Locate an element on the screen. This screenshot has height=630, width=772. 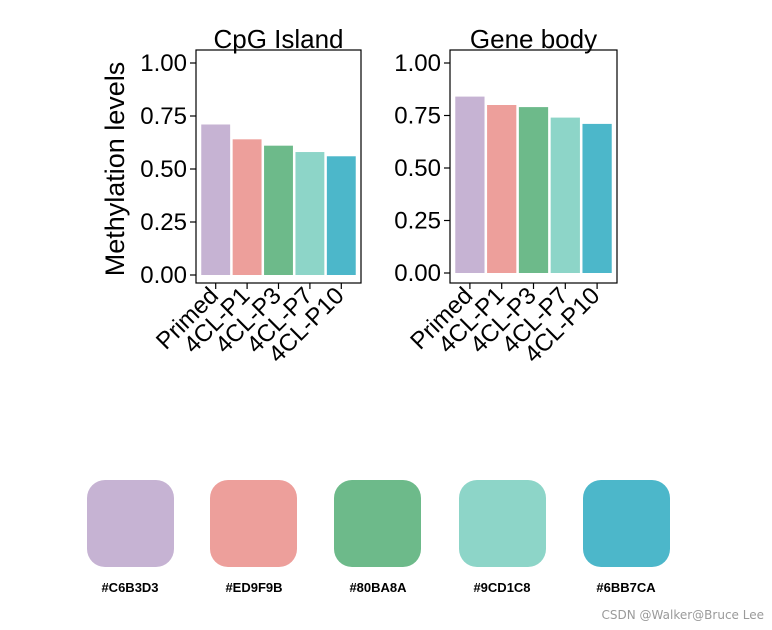
palette-label-4: #9CD1C8 is located at coordinates (502, 587).